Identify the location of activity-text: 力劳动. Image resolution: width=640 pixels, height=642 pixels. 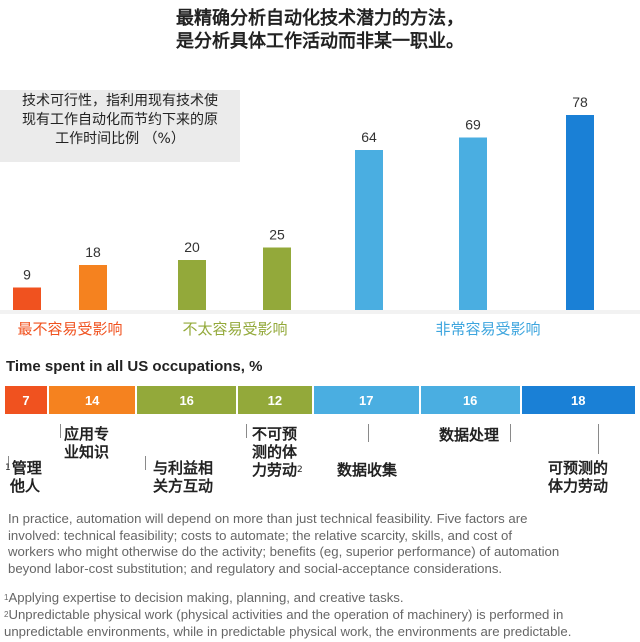
(275, 470).